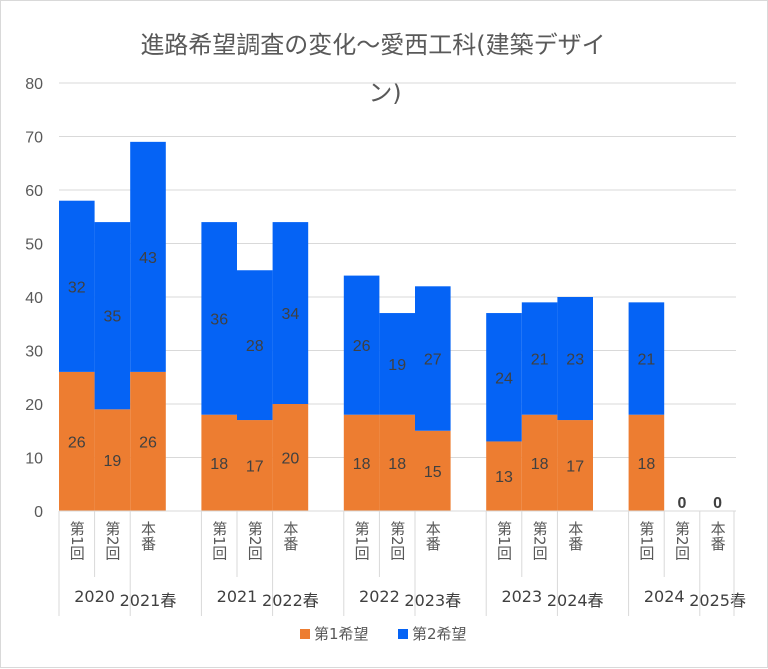 The width and height of the screenshot is (768, 669). Describe the element at coordinates (664, 596) in the screenshot. I see `x-group-label-year: 2024` at that location.